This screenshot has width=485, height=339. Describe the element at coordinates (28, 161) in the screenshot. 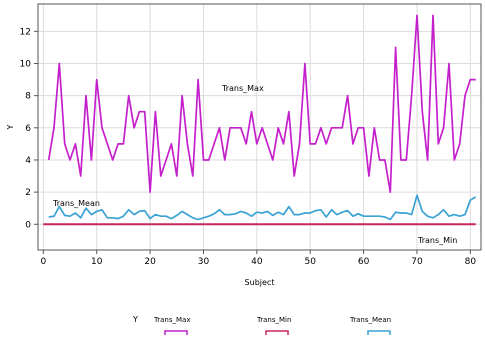

I see `y-tick-label: 4` at that location.